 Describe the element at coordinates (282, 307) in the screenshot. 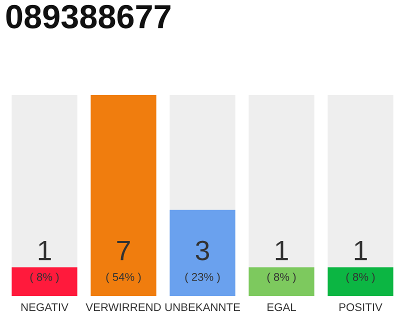

I see `x-tick-label: EGAL` at that location.